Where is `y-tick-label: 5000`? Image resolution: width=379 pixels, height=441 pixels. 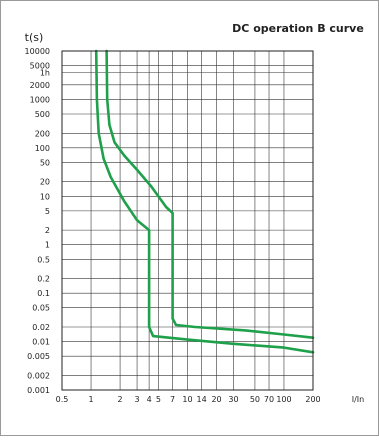 y-tick-label: 5000 is located at coordinates (40, 66).